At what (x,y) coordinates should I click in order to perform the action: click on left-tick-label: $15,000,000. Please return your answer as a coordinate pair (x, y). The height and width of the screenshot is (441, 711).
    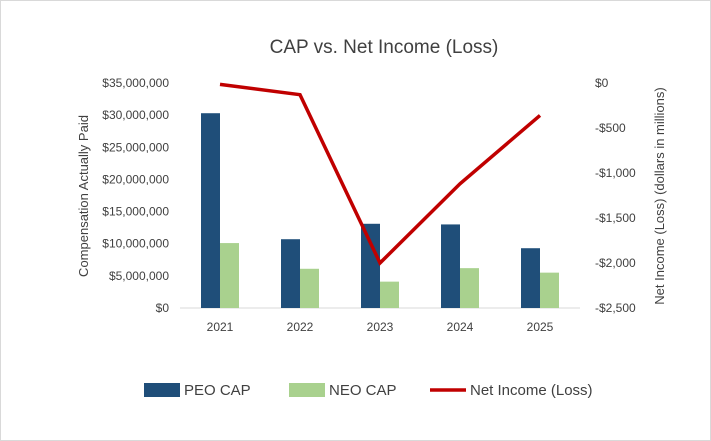
    Looking at the image, I should click on (135, 212).